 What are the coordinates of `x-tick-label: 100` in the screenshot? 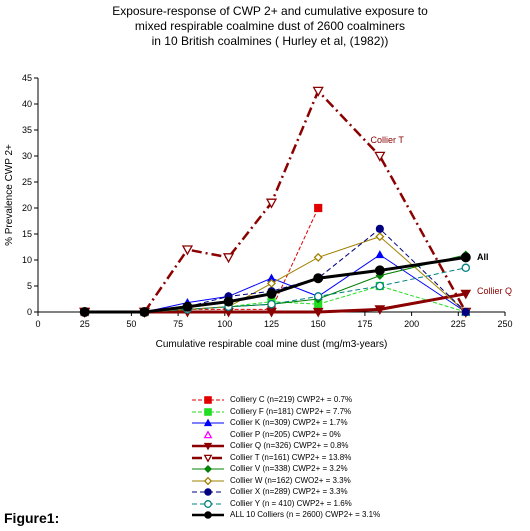 It's located at (224, 324).